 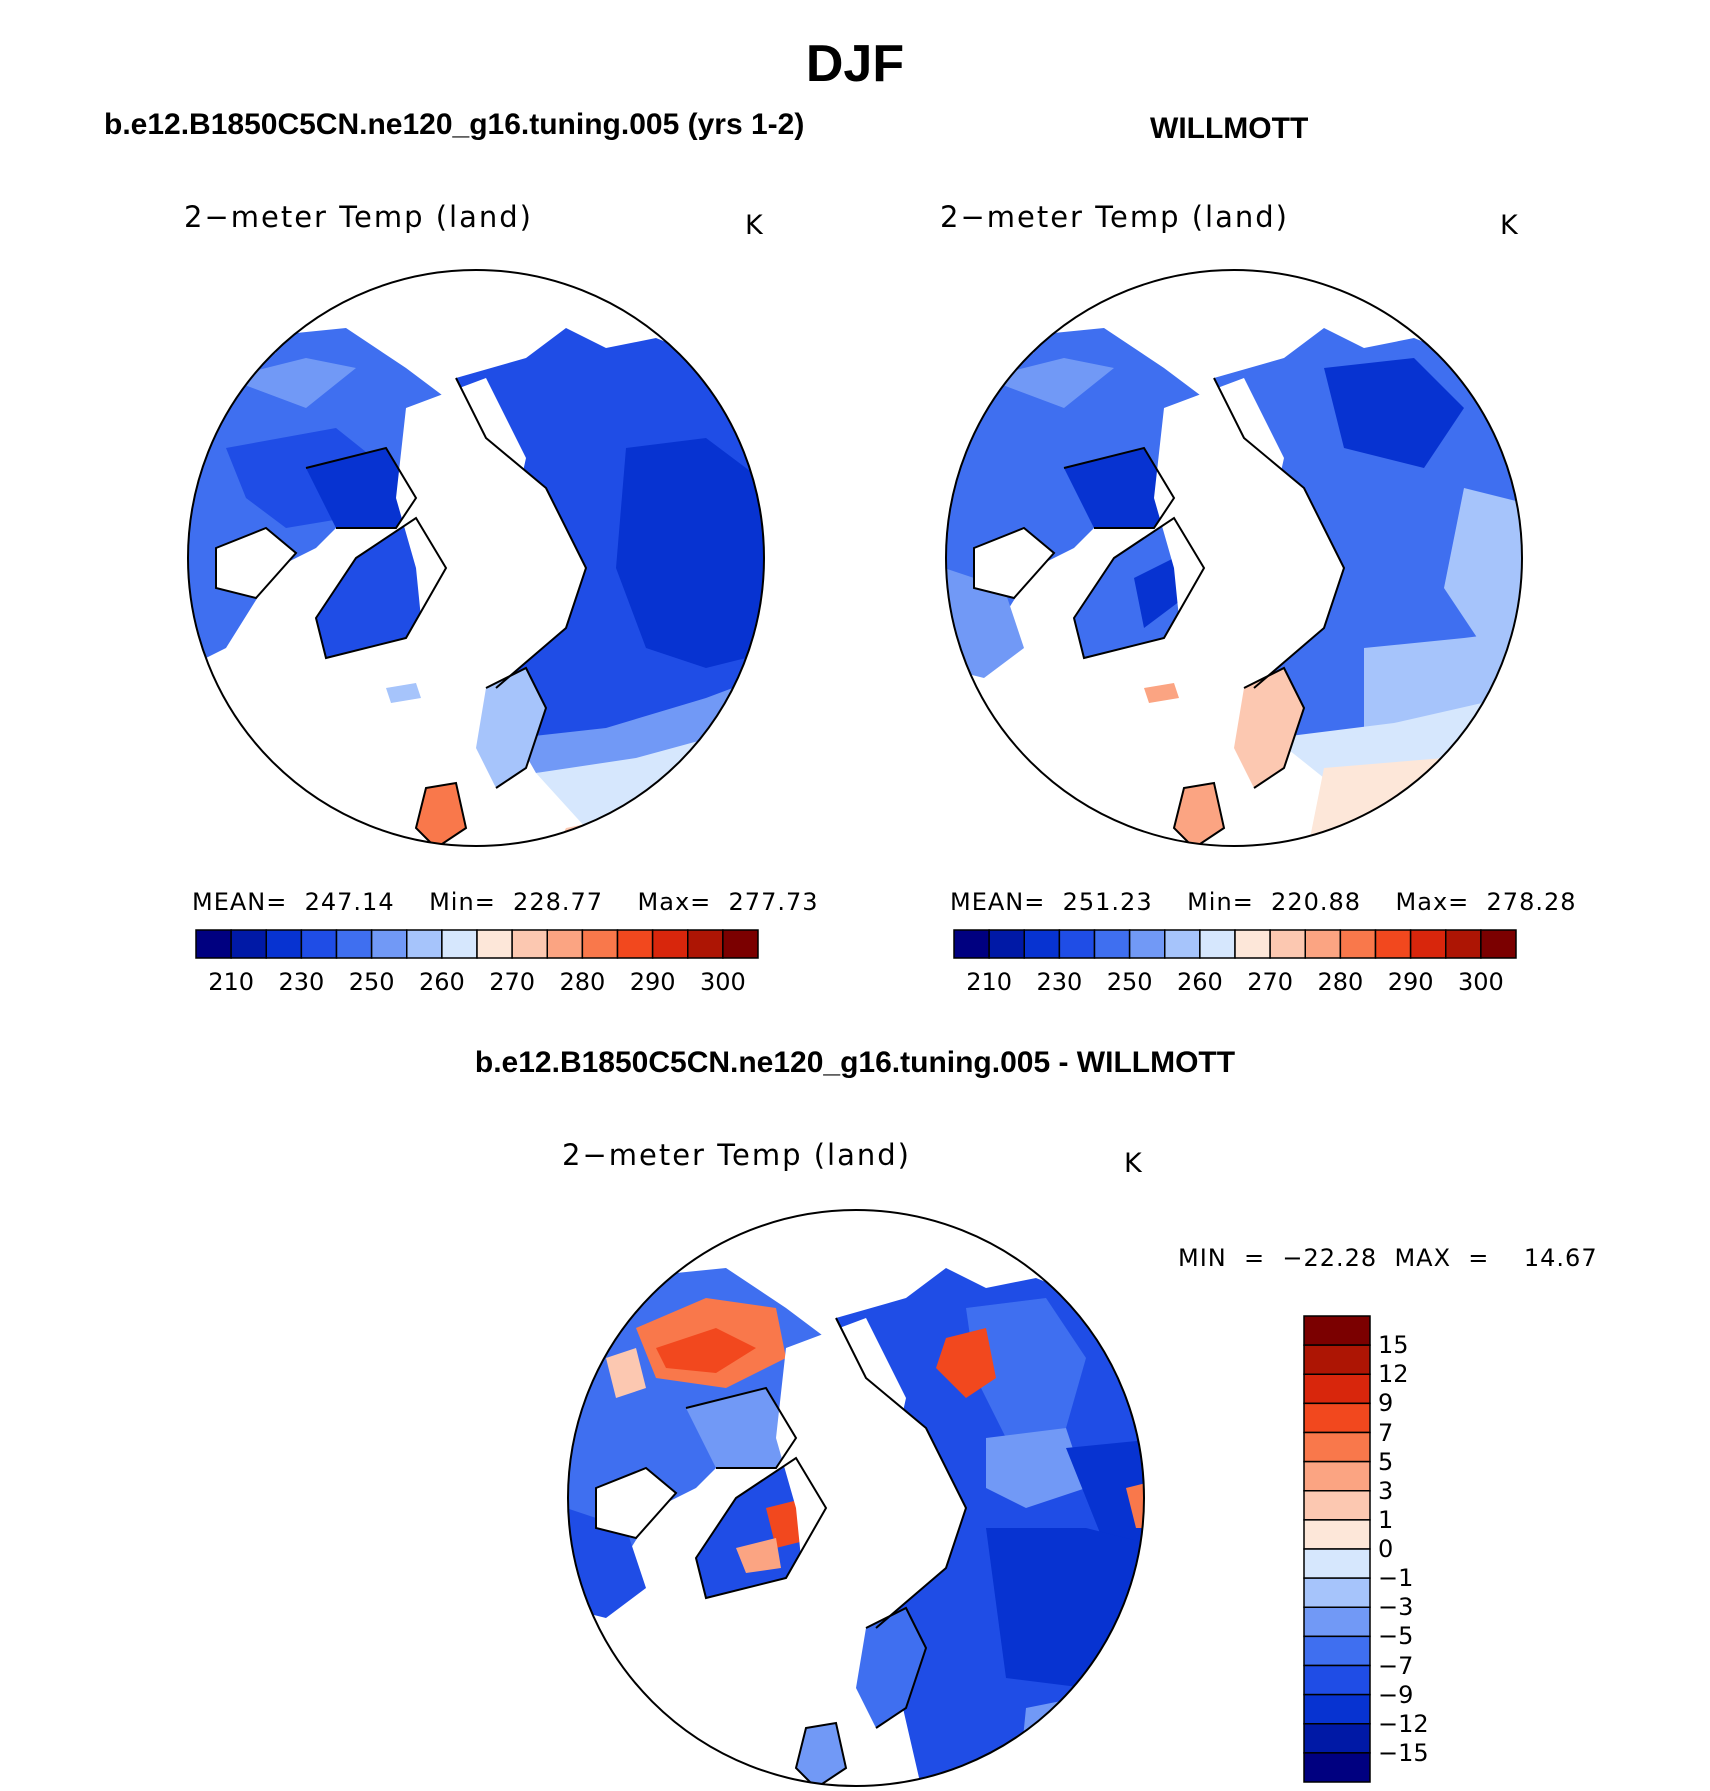 I want to click on diff-variable-label: 2−meter Temp (land), so click(x=736, y=1155).